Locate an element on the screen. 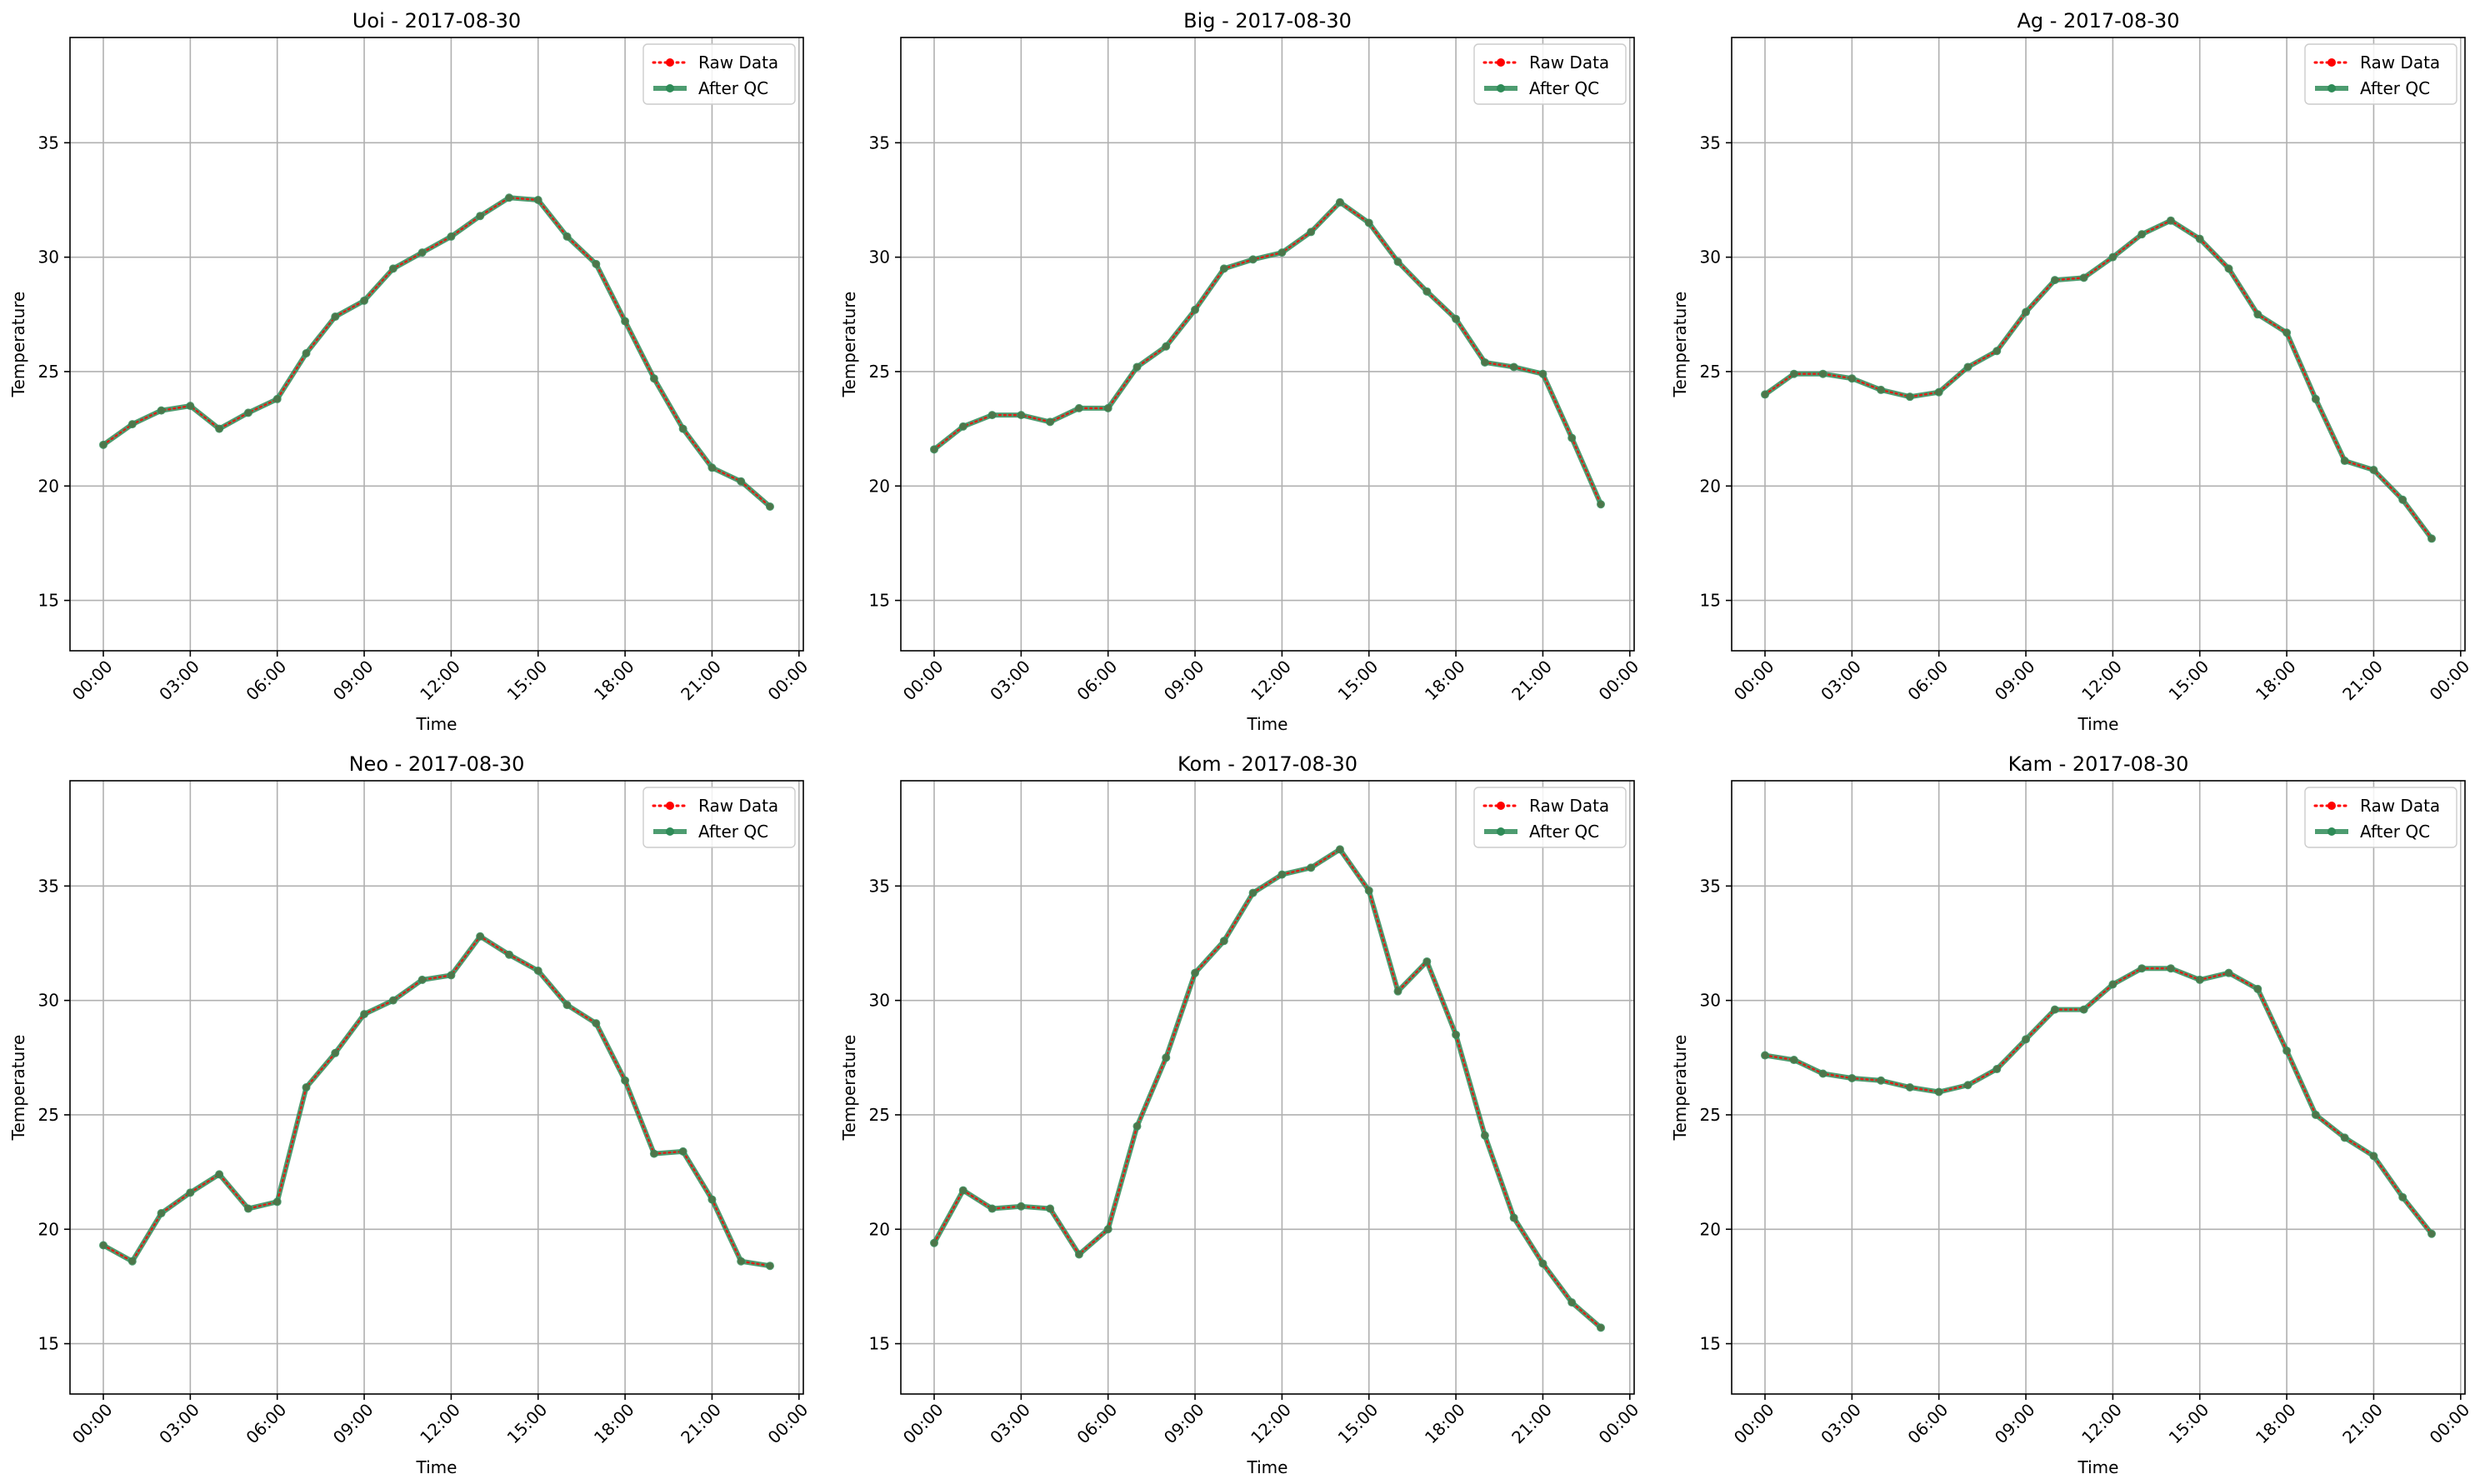 This screenshot has width=2485, height=1484. y-tick-label: 15 is located at coordinates (1710, 1344).